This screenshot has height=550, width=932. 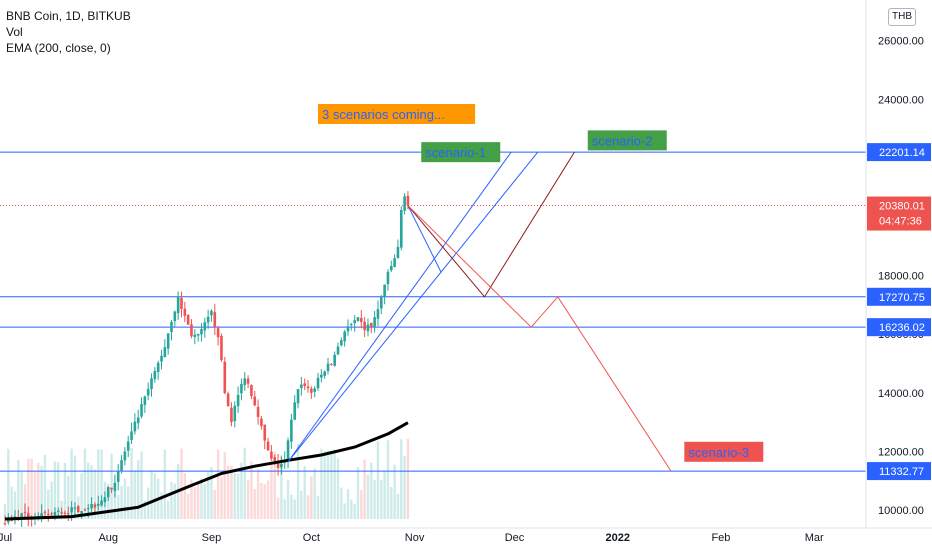 What do you see at coordinates (491, 224) in the screenshot?
I see `scenario-2-path-line` at bounding box center [491, 224].